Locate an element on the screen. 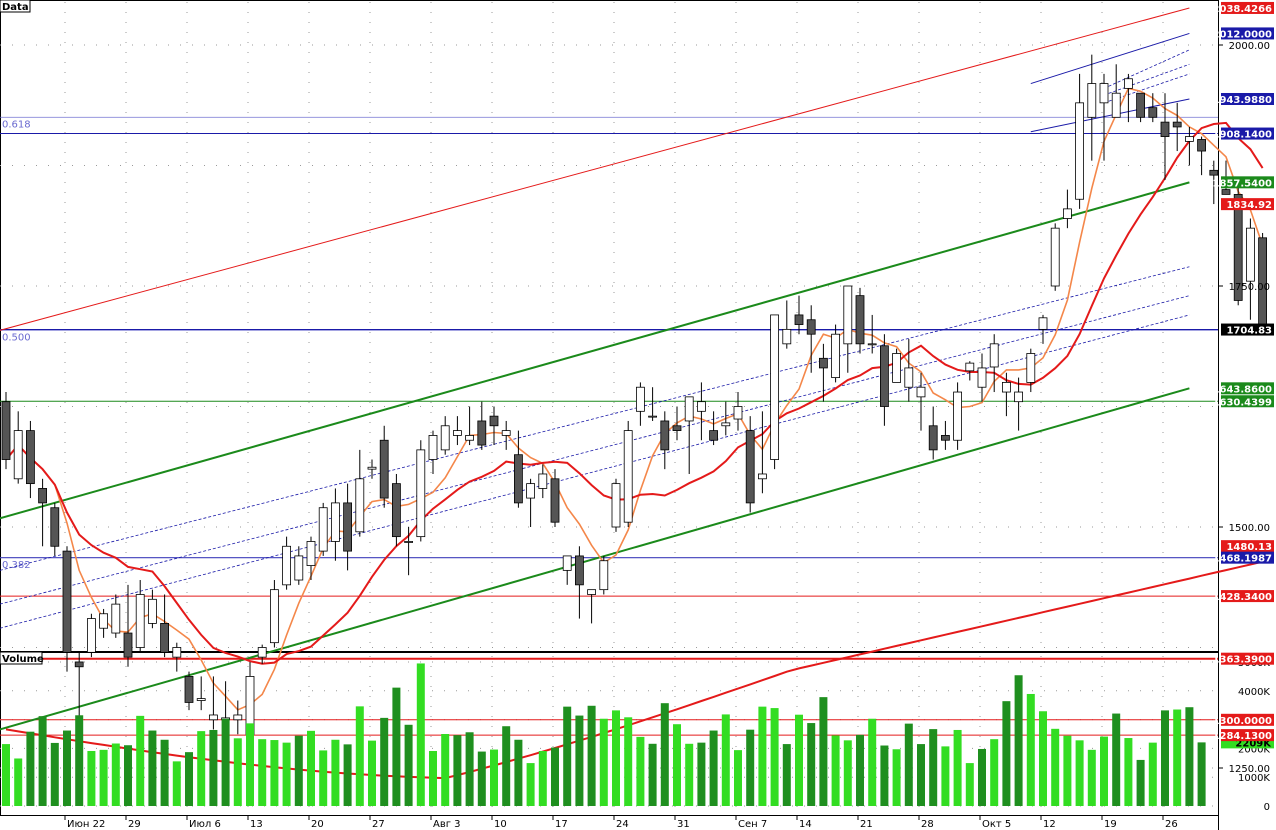  price-tick-label: 1750.00 is located at coordinates (1249, 287).